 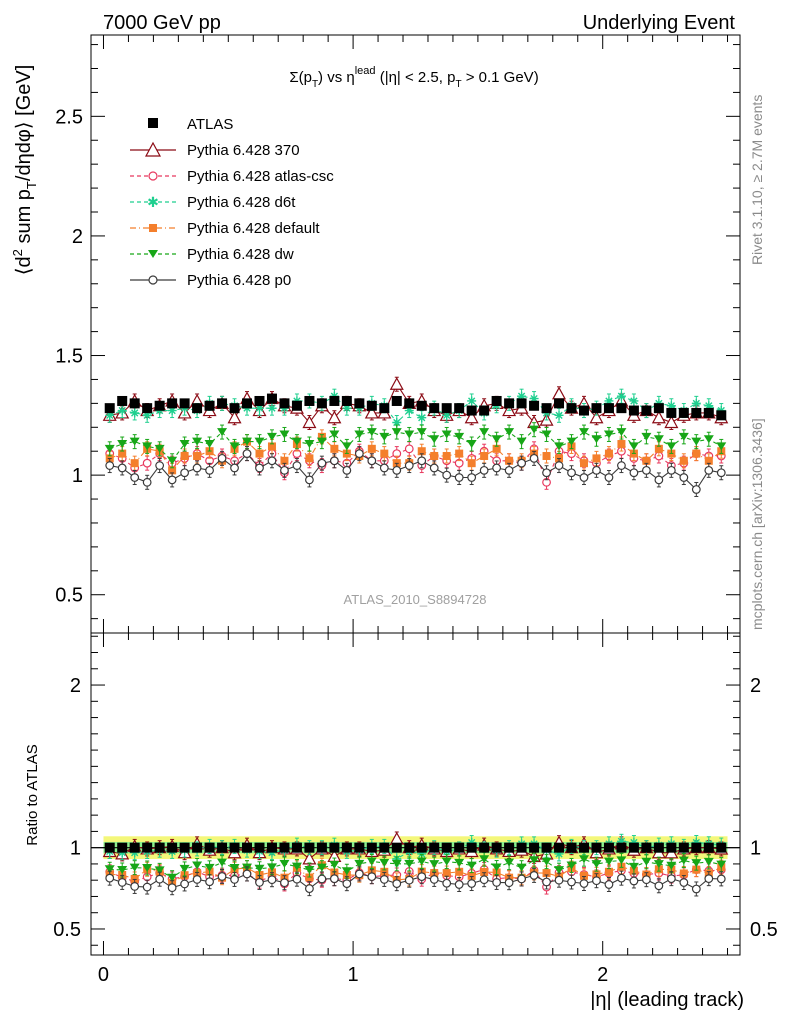 What do you see at coordinates (755, 686) in the screenshot?
I see `ratio-ytick-label-right: 2` at bounding box center [755, 686].